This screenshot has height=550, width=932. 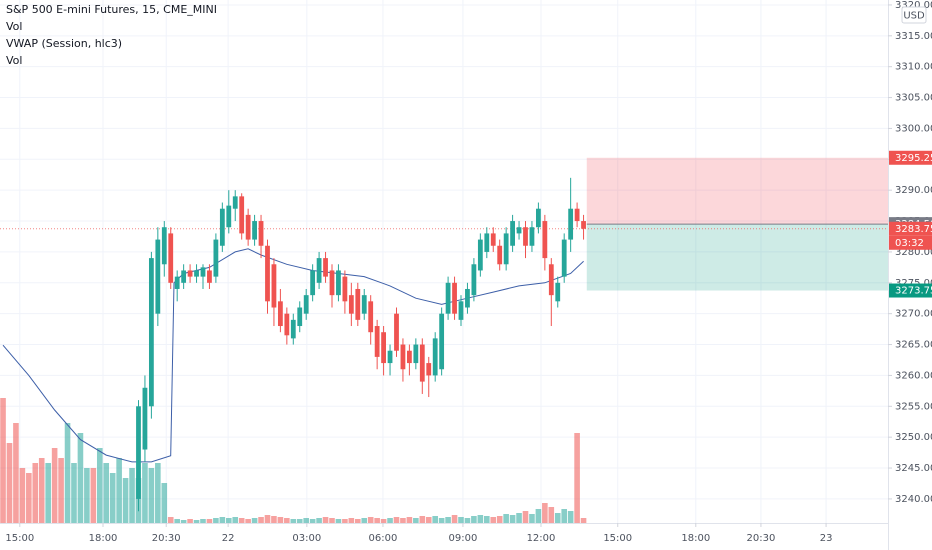 I want to click on price-marker, so click(x=910, y=157).